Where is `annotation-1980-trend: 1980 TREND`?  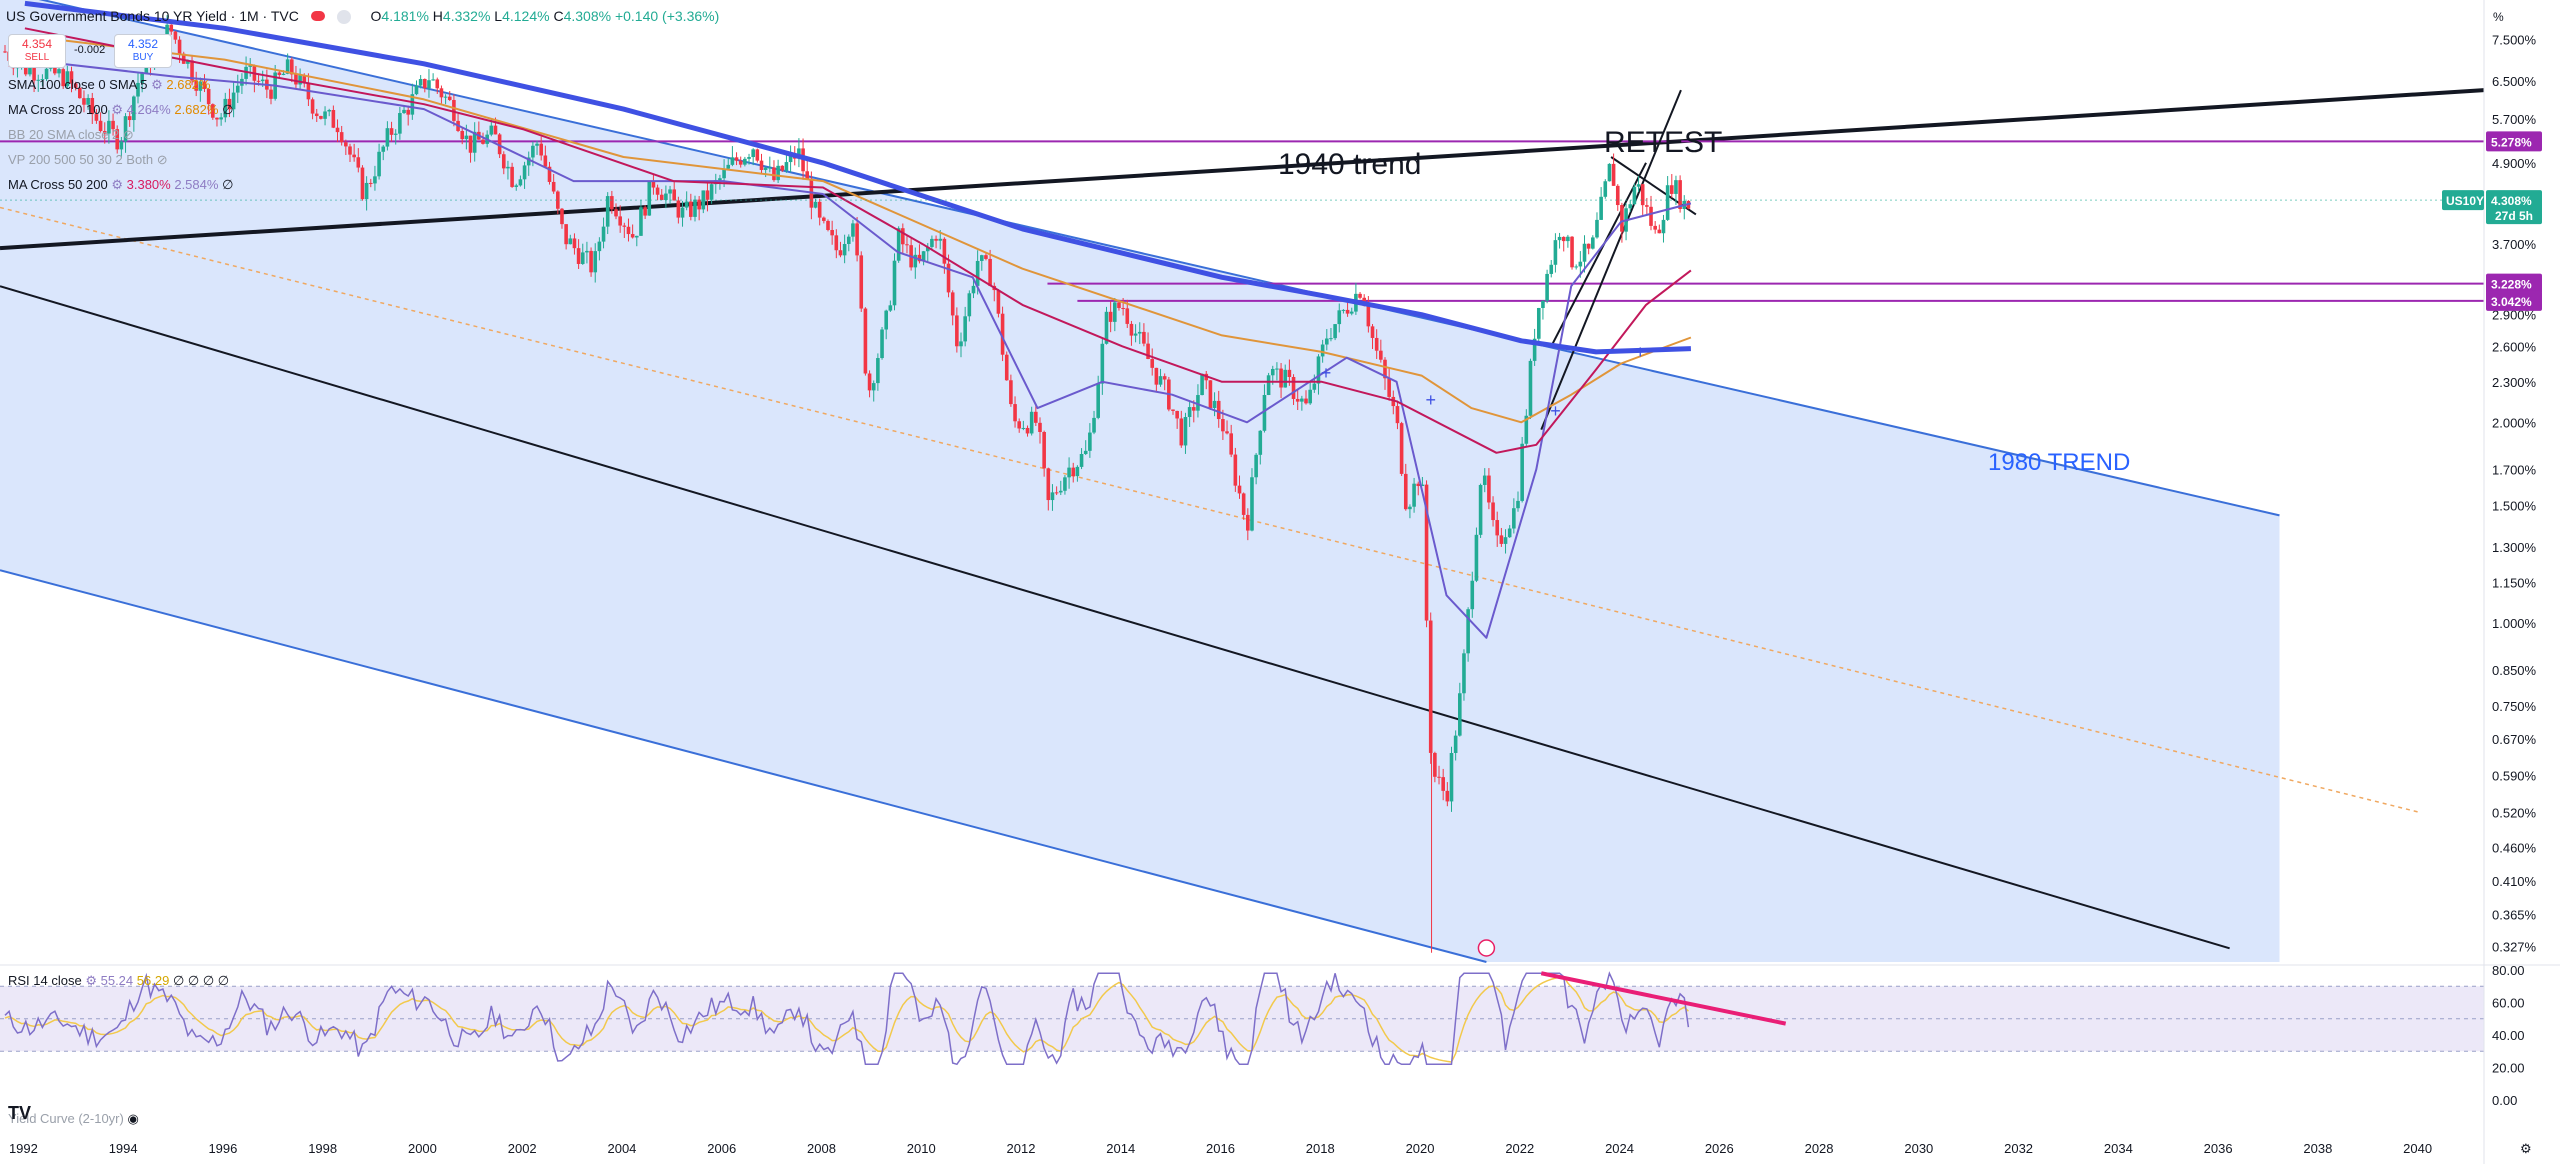 annotation-1980-trend: 1980 TREND is located at coordinates (2059, 462).